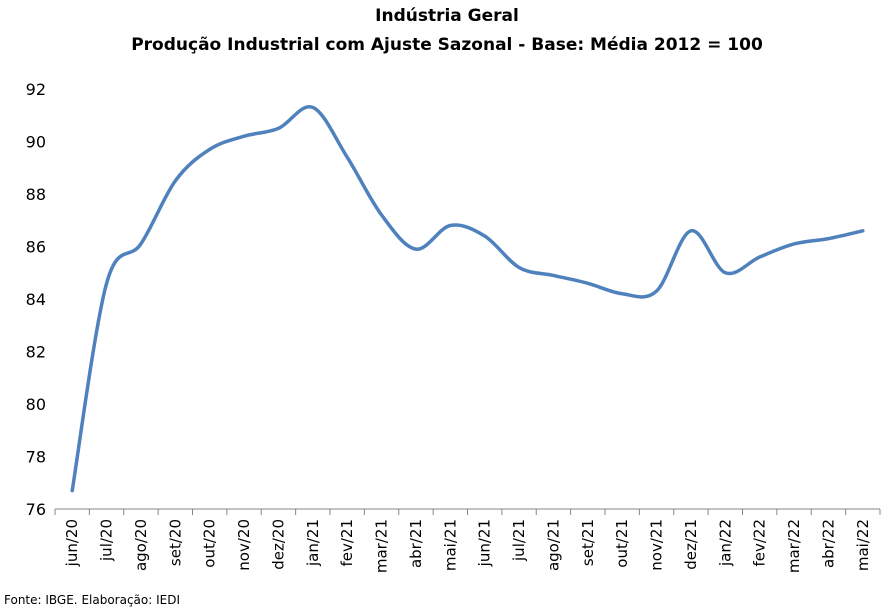 The image size is (894, 616). What do you see at coordinates (141, 545) in the screenshot?
I see `x-tick-label: ago/20` at bounding box center [141, 545].